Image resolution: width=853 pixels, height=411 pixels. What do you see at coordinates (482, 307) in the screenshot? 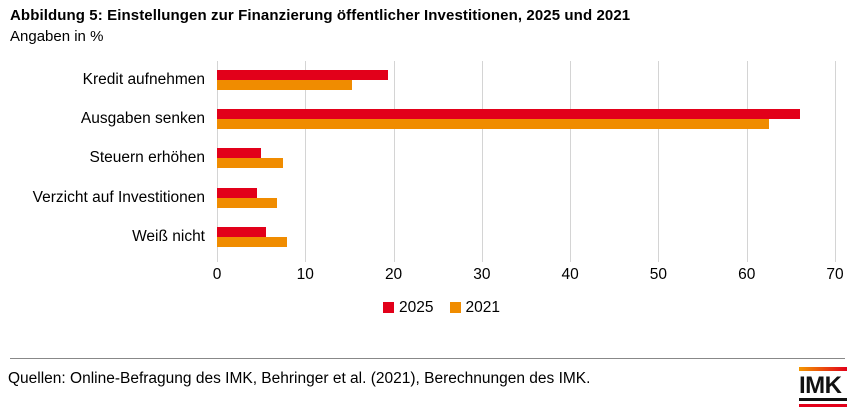
I see `legend-label: 2021` at bounding box center [482, 307].